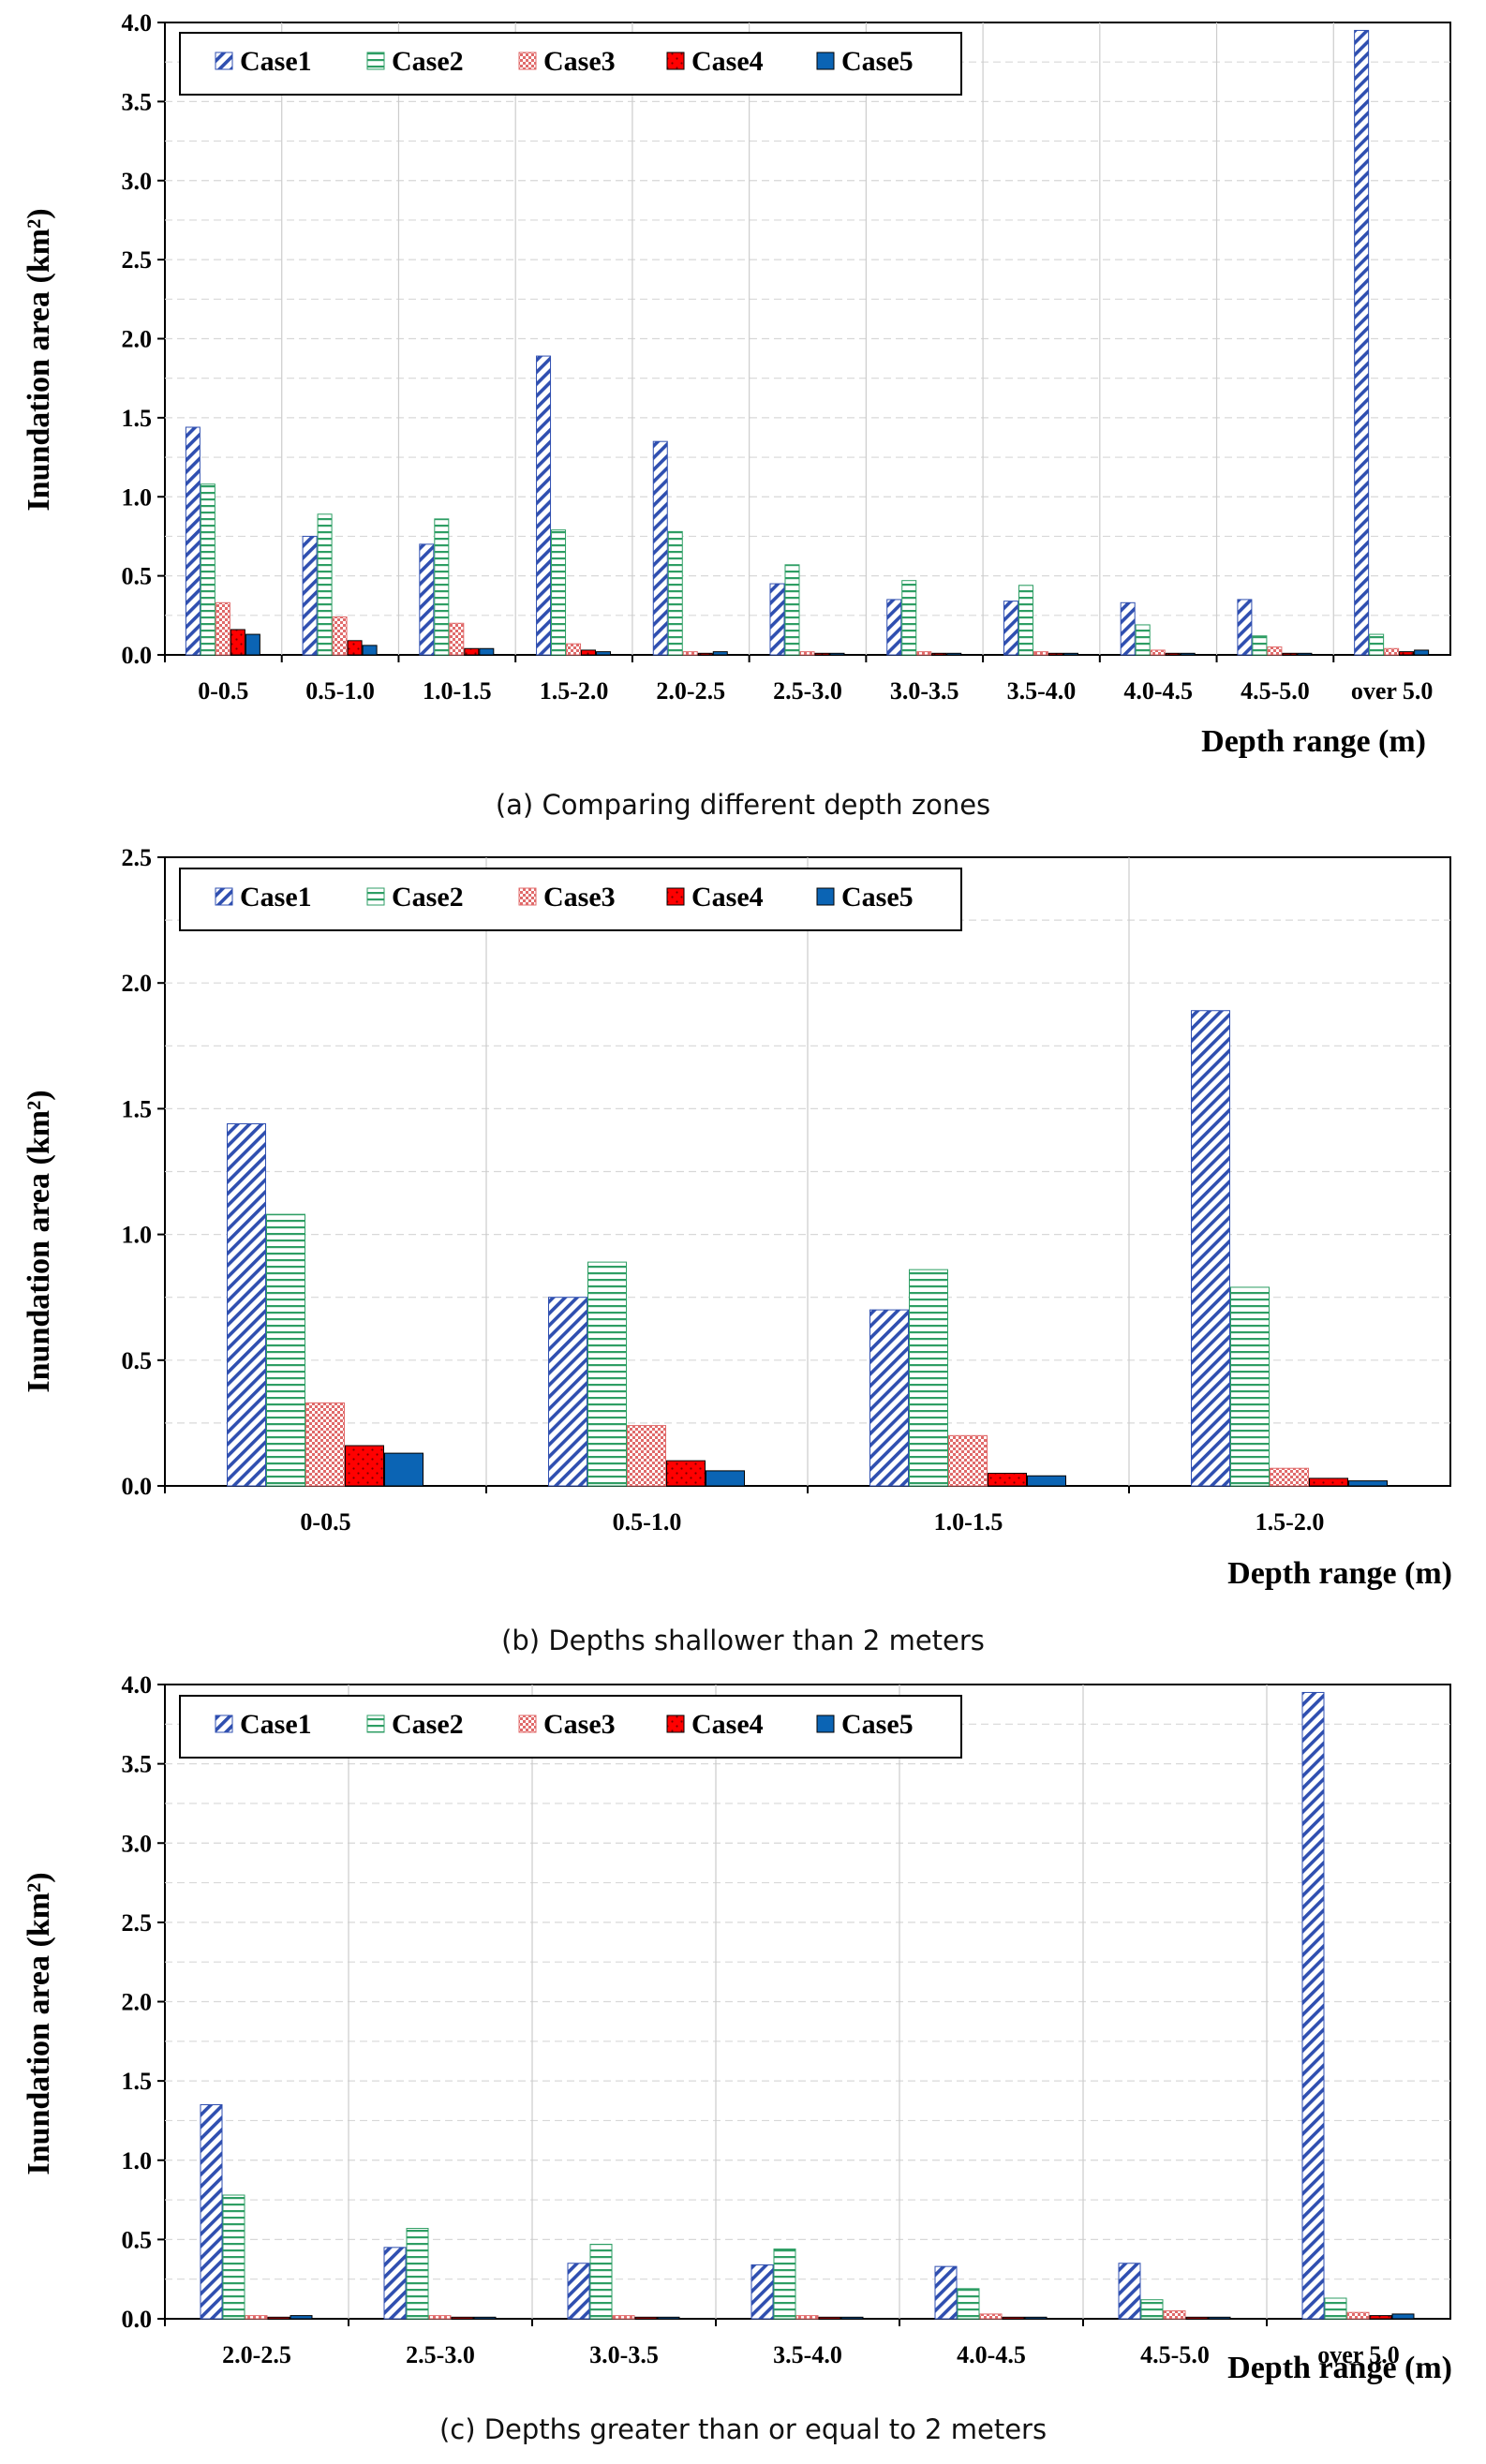 The width and height of the screenshot is (1486, 2464). Describe the element at coordinates (825, 1723) in the screenshot. I see `chart-c-legend-swatch-case5` at that location.